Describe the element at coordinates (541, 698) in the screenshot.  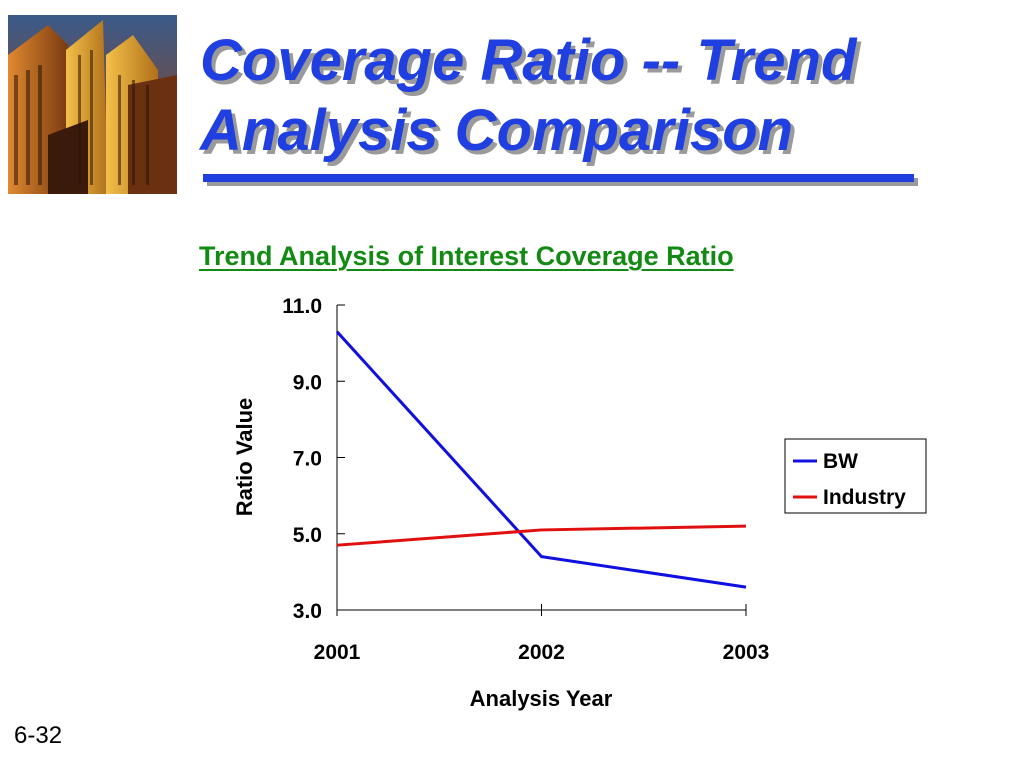
I see `x-axis-title: Analysis Year` at that location.